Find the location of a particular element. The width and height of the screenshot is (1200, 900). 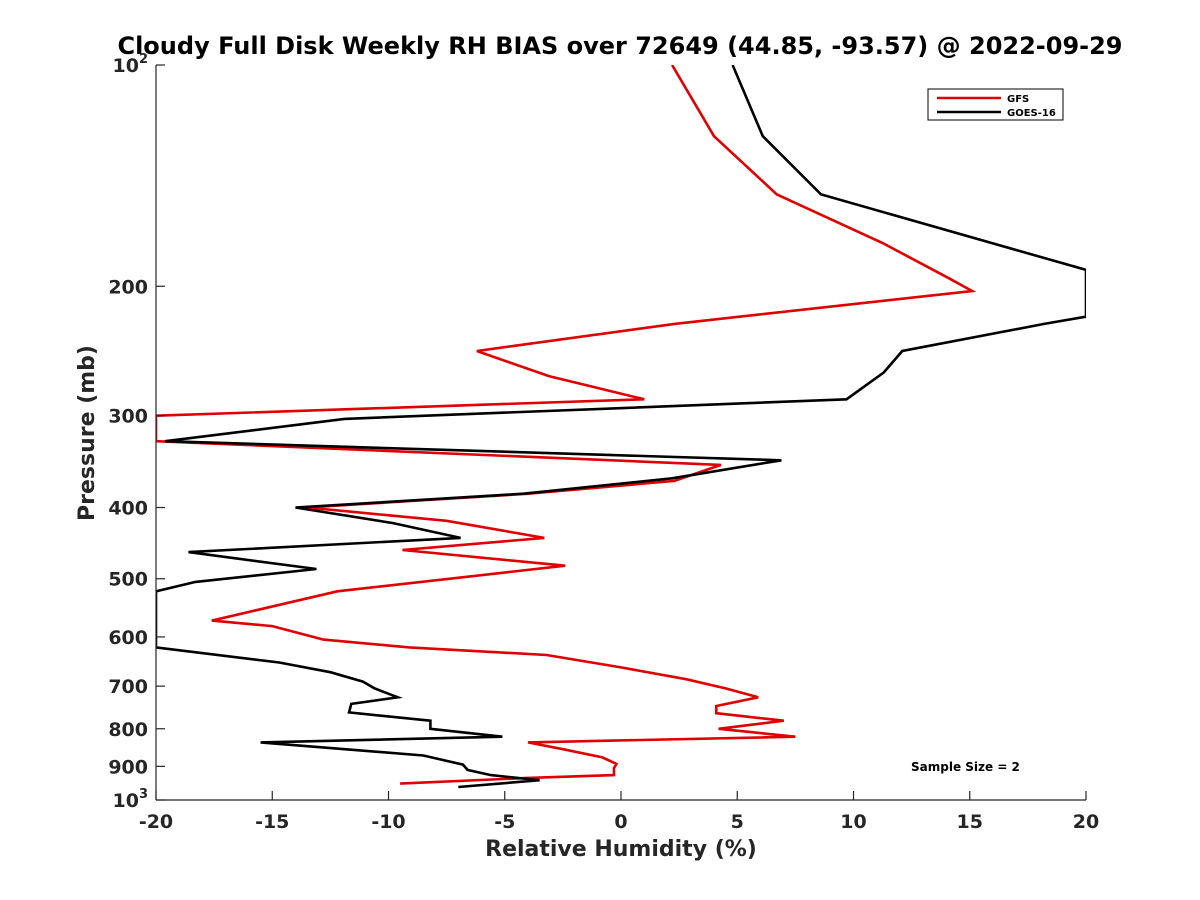

y-tick-label-exponent: 3 is located at coordinates (143, 794).